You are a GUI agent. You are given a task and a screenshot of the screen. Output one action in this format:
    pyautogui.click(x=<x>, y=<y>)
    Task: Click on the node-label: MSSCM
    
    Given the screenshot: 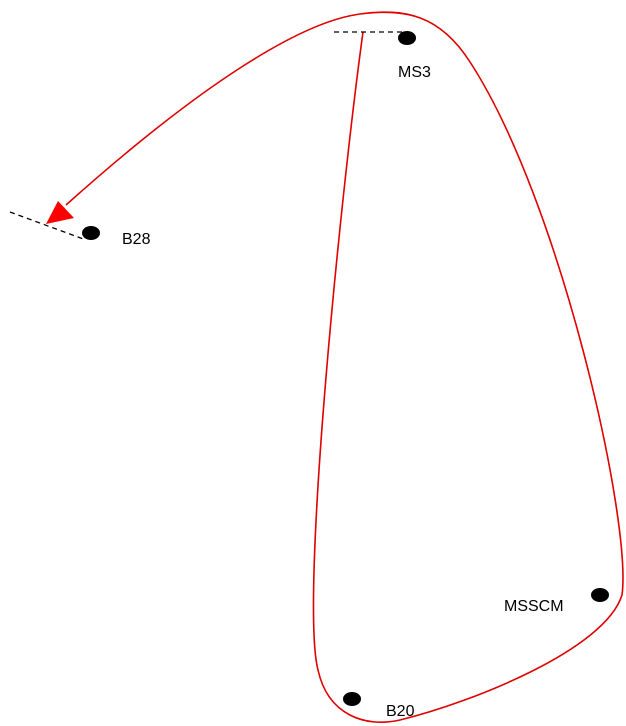 What is the action you would take?
    pyautogui.click(x=534, y=606)
    